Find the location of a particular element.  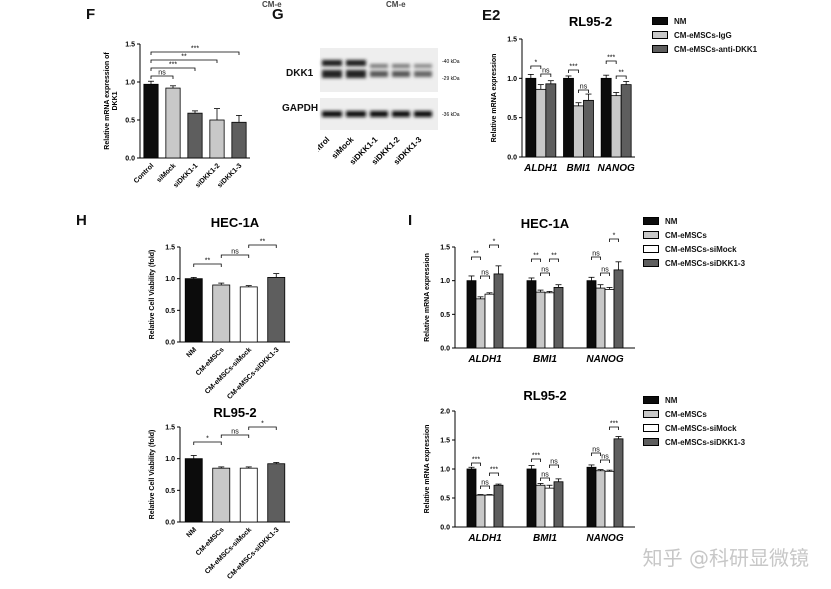

cropped-label-left: CM-e is located at coordinates (272, 4).